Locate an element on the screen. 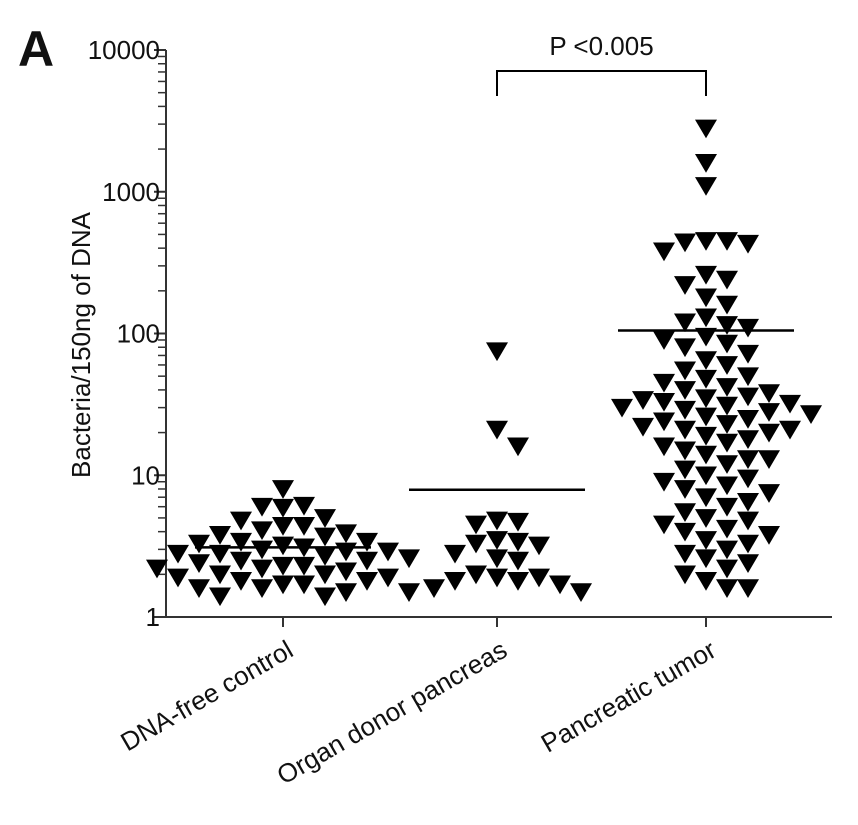 The image size is (858, 825). y-ticks: 1 10 100 1000 10000 is located at coordinates (127, 333).